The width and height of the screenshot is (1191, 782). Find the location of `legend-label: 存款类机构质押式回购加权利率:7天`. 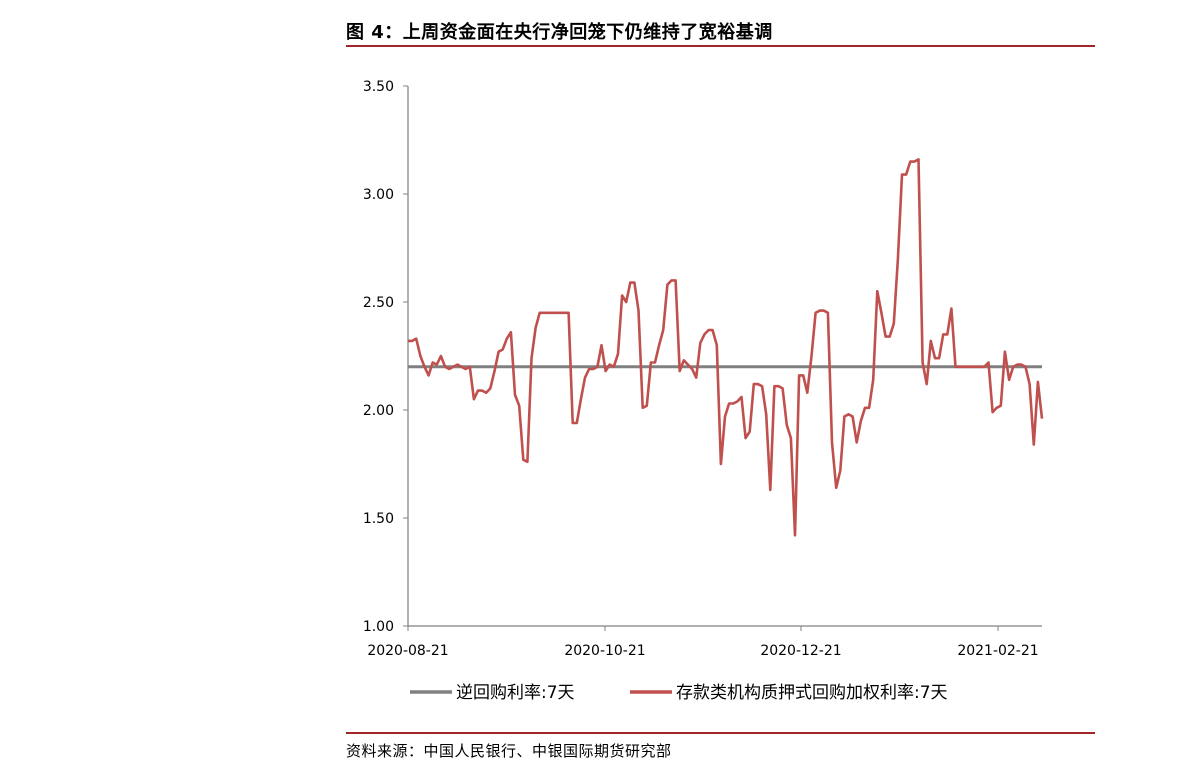

legend-label: 存款类机构质押式回购加权利率:7天 is located at coordinates (812, 693).